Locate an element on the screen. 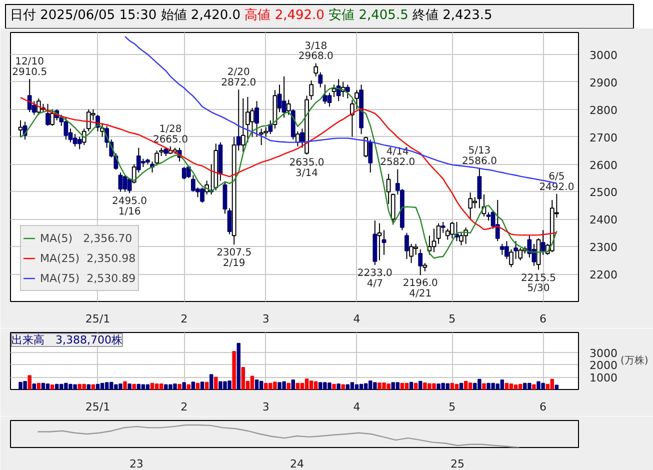 The height and width of the screenshot is (470, 653). y-axis-title: (万株) is located at coordinates (634, 360).